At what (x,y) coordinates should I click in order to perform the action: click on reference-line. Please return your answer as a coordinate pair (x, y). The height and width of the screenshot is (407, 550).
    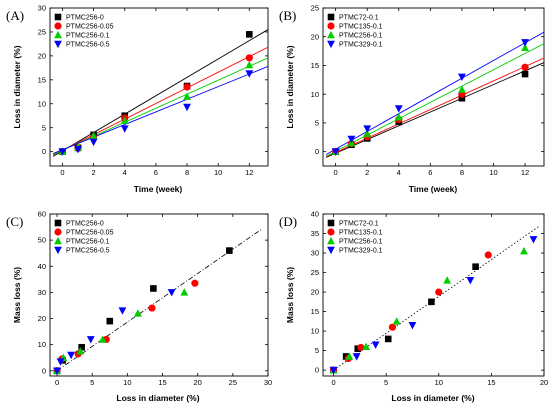
    Looking at the image, I should click on (159, 300).